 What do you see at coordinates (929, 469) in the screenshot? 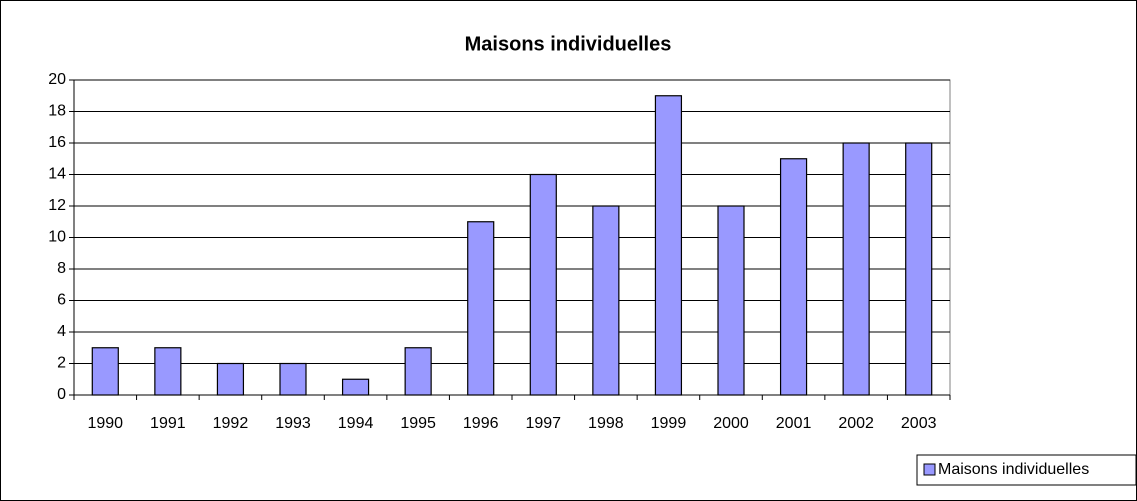
I see `legend-swatch` at bounding box center [929, 469].